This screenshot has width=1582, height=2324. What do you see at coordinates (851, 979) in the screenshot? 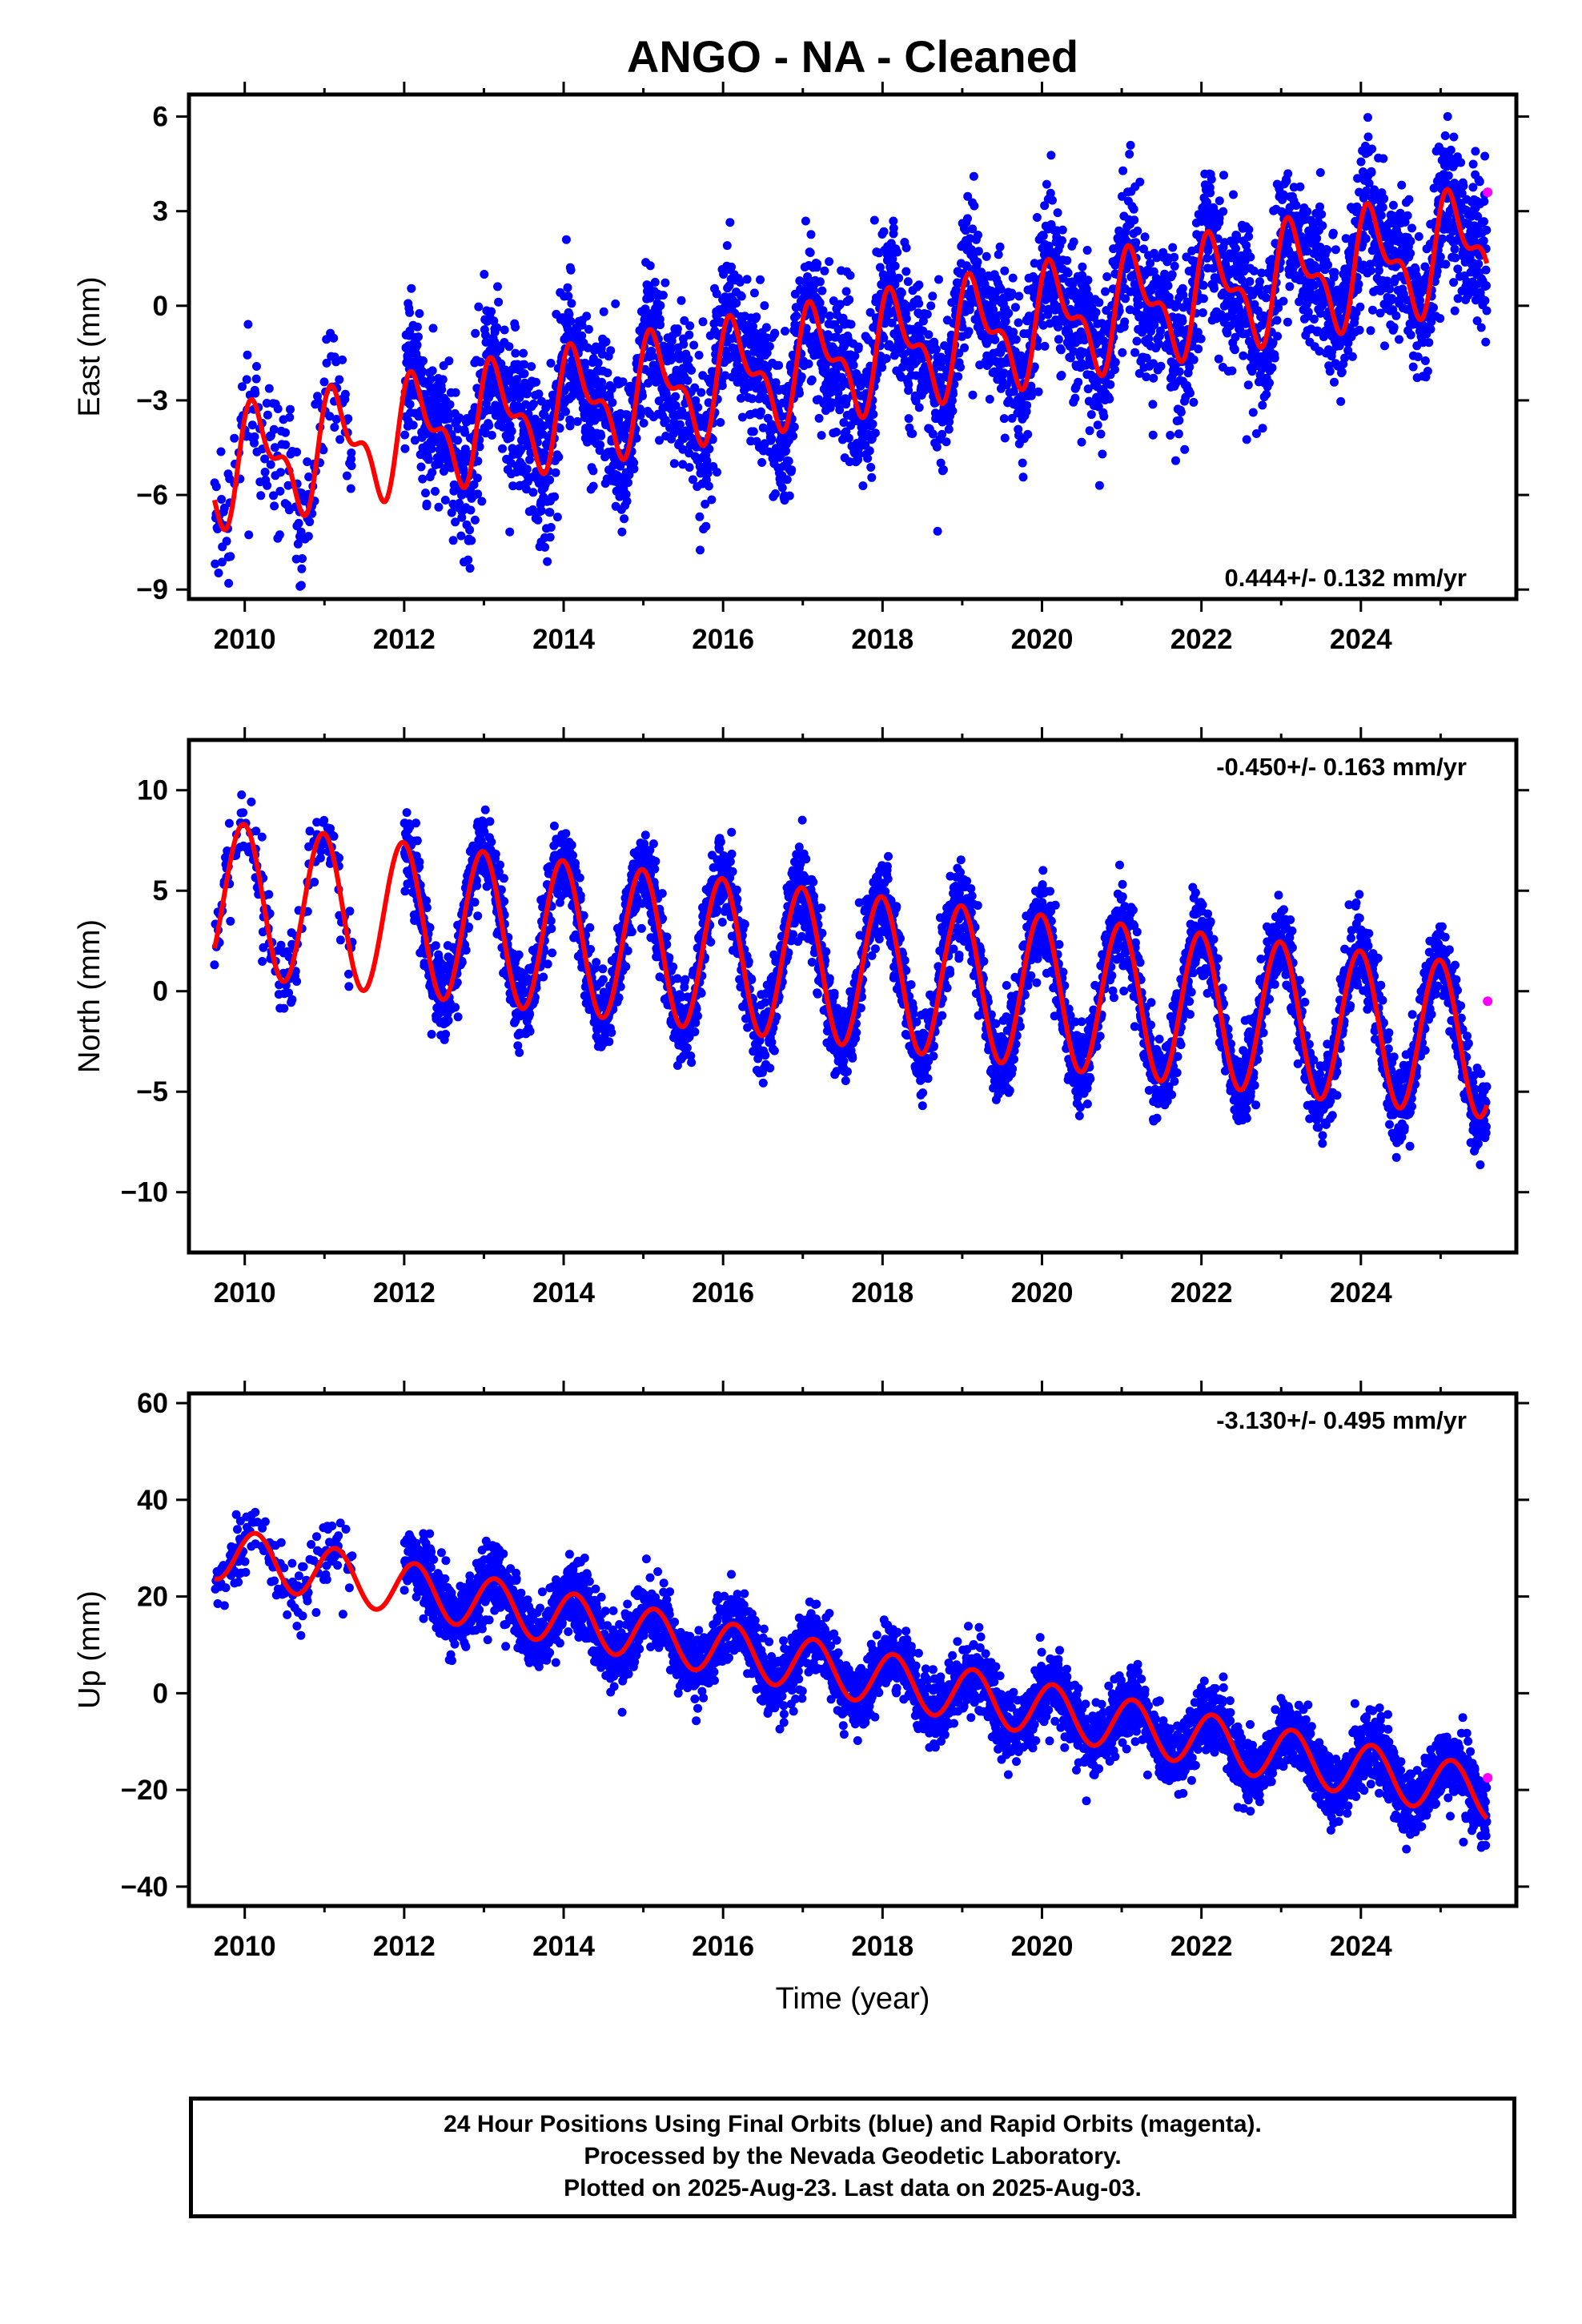
I see `north-final-orbit-points` at bounding box center [851, 979].